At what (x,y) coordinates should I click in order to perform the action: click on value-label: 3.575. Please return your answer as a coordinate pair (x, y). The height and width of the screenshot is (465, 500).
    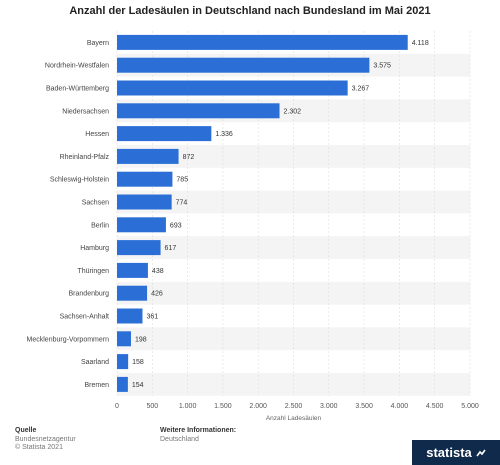
    Looking at the image, I should click on (382, 66).